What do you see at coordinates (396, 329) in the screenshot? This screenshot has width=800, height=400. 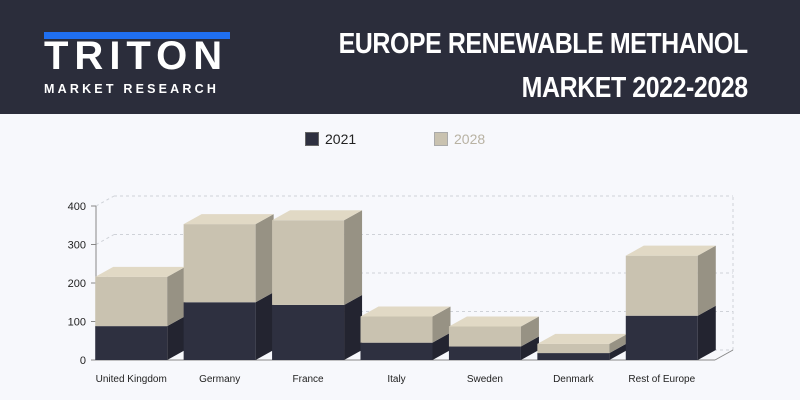 I see `bar-2028-italy` at bounding box center [396, 329].